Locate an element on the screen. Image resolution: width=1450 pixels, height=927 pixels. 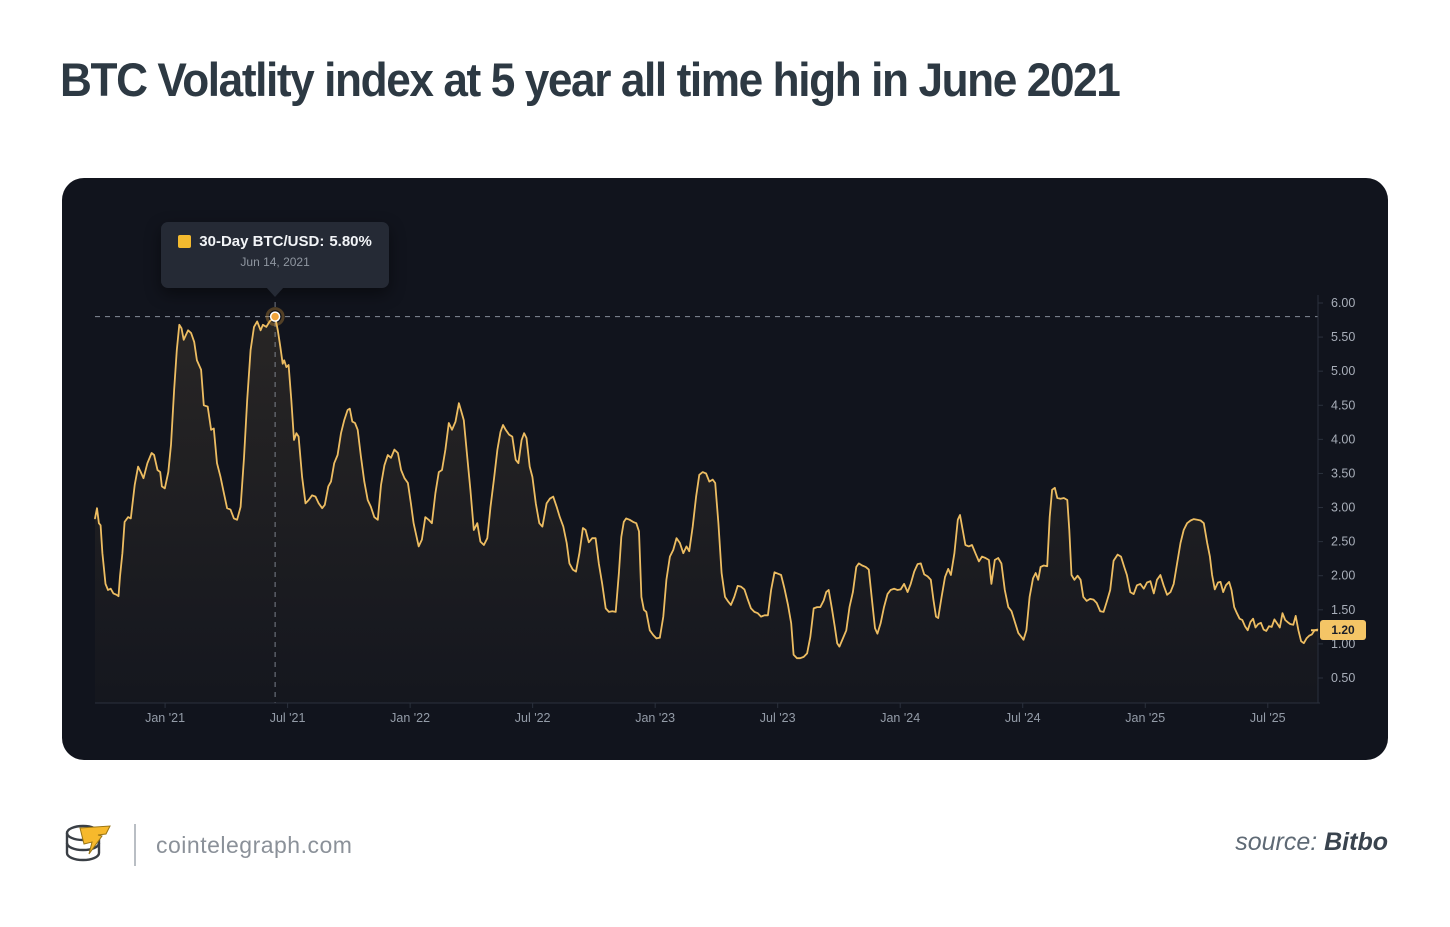
x-axis-tick-label: Jul '21 is located at coordinates (288, 718).